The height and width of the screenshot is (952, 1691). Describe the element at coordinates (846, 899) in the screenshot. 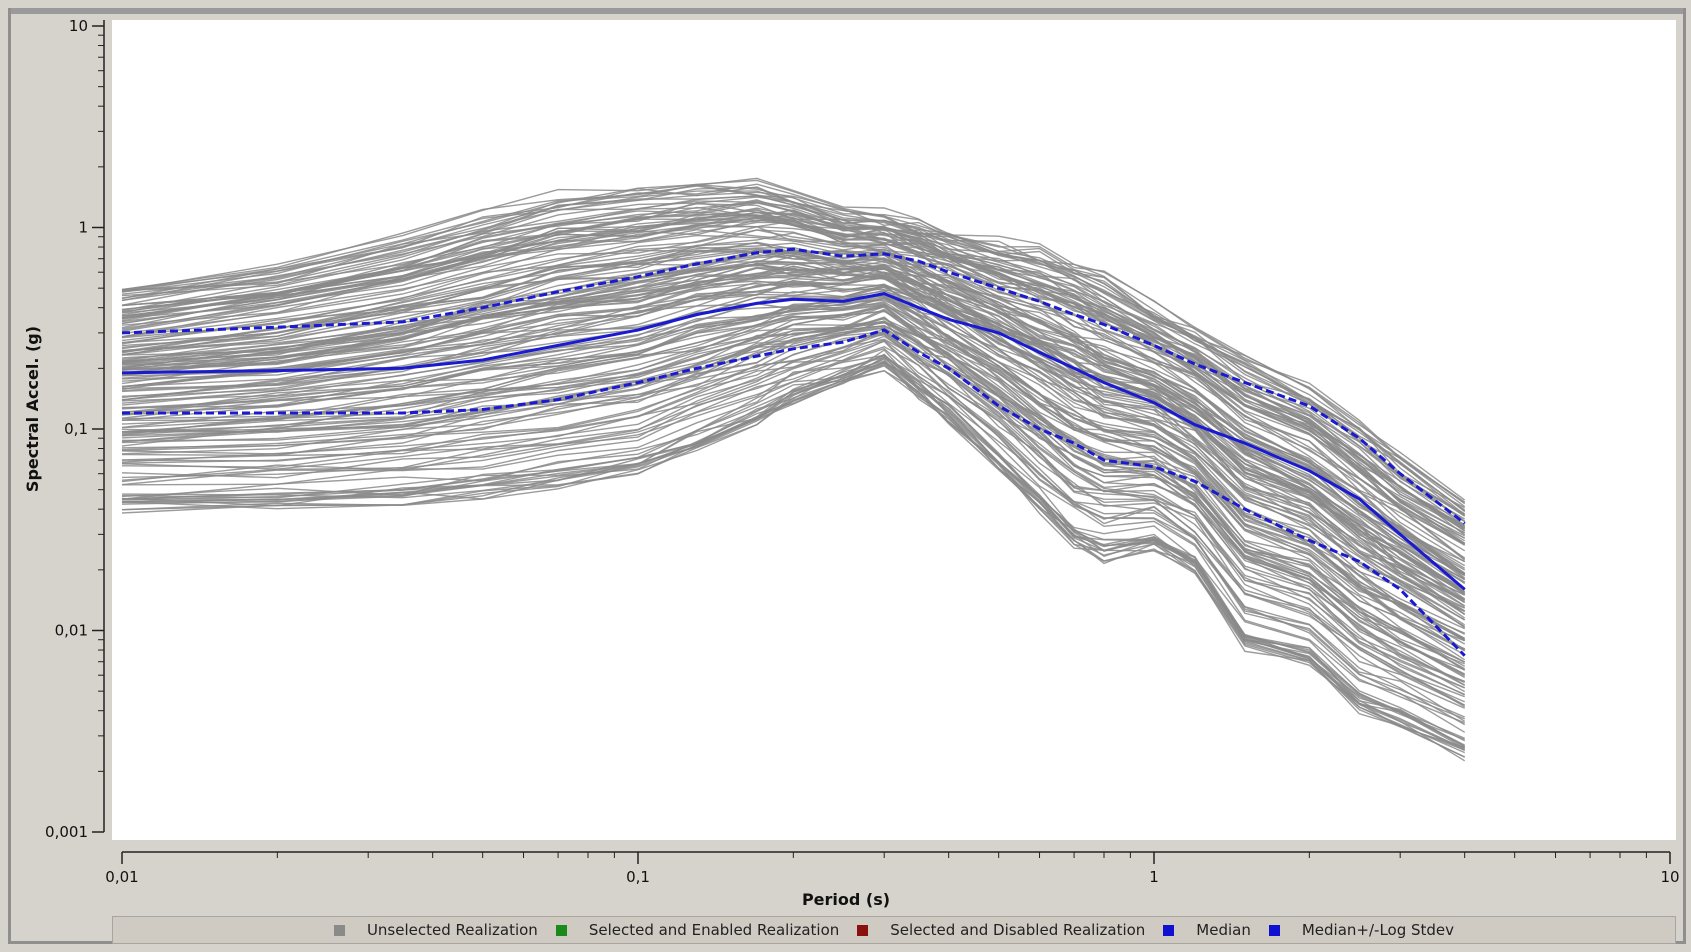

I see `x-axis-title: Period (s)` at that location.